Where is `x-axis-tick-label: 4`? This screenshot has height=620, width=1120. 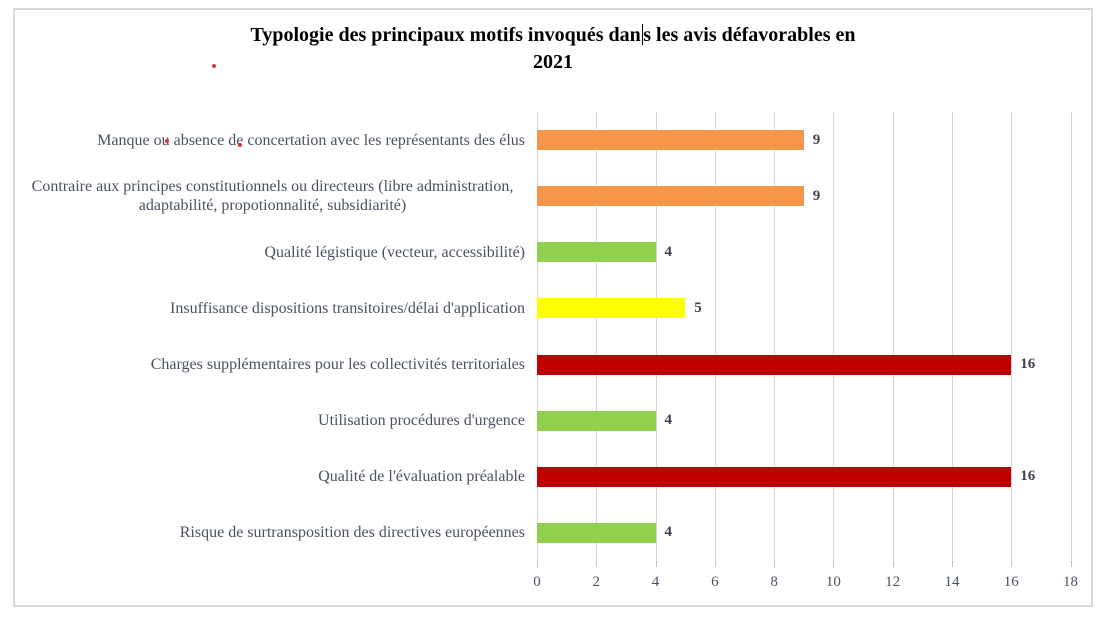
x-axis-tick-label: 4 is located at coordinates (655, 582).